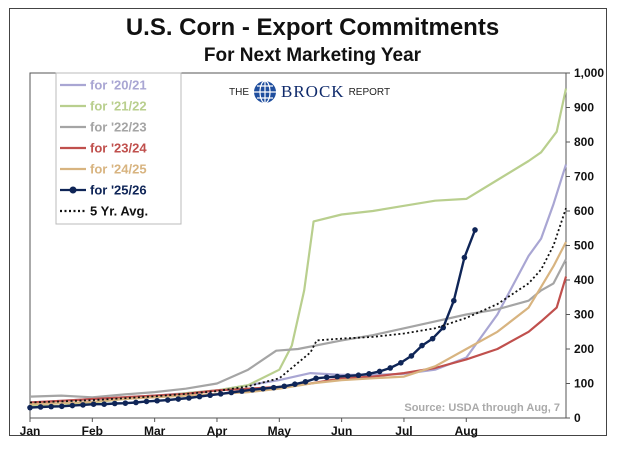 This screenshot has width=625, height=457. Describe the element at coordinates (403, 431) in the screenshot. I see `x-tick-label: Jul` at that location.